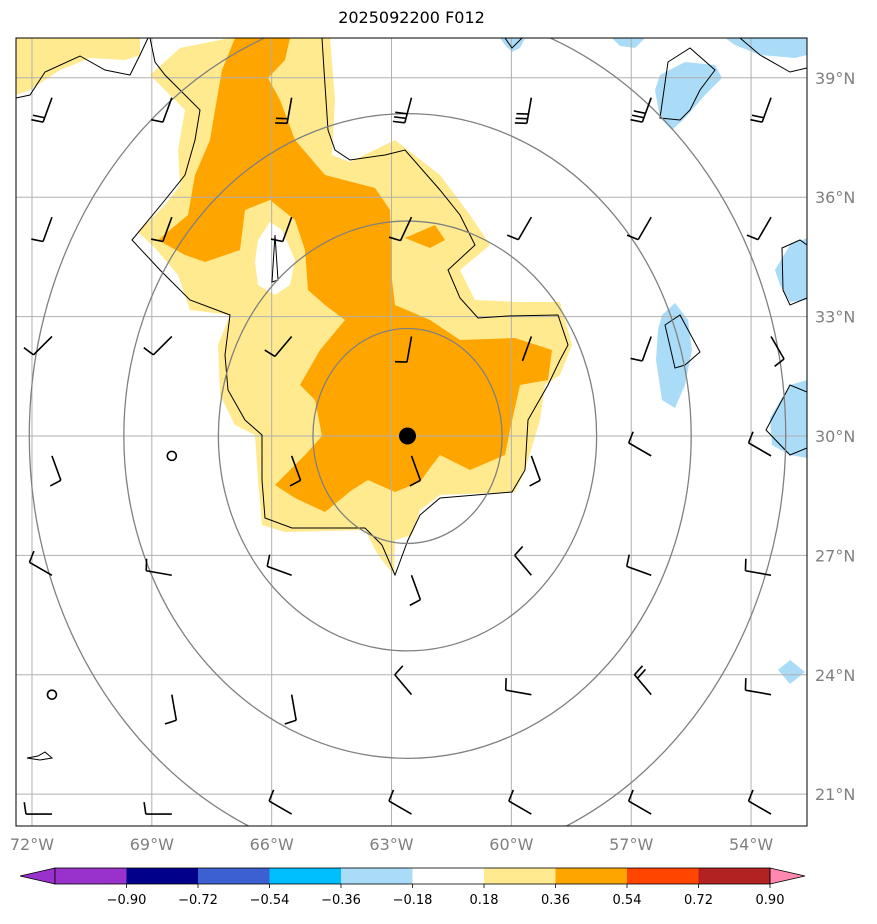  I want to click on lon-tick-label: 54°W, so click(751, 844).